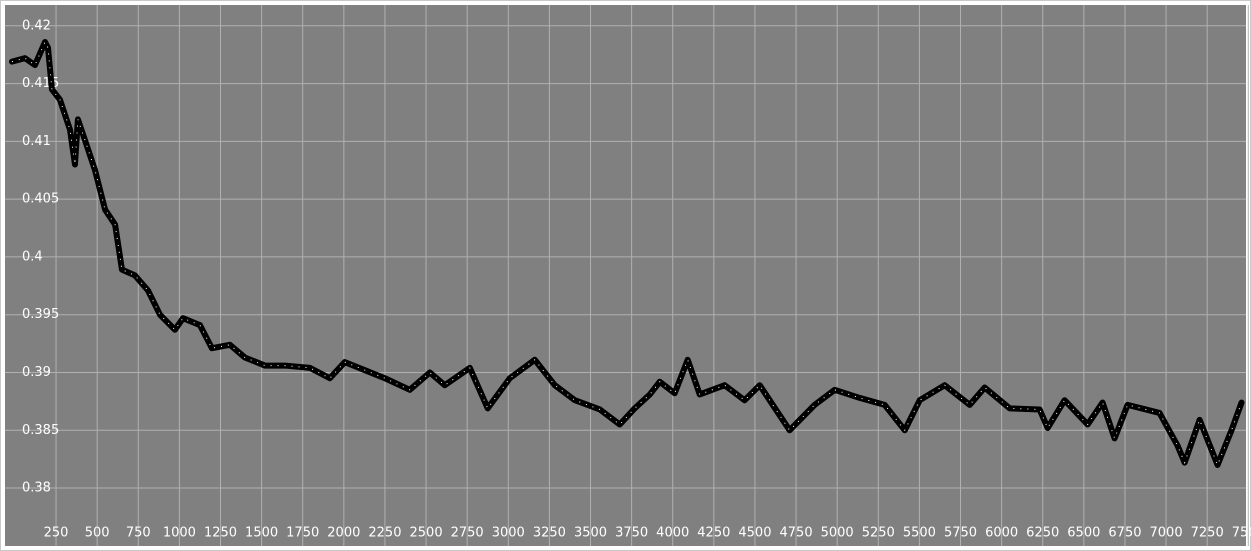  What do you see at coordinates (631, 533) in the screenshot?
I see `x-tick-label: 3750` at bounding box center [631, 533].